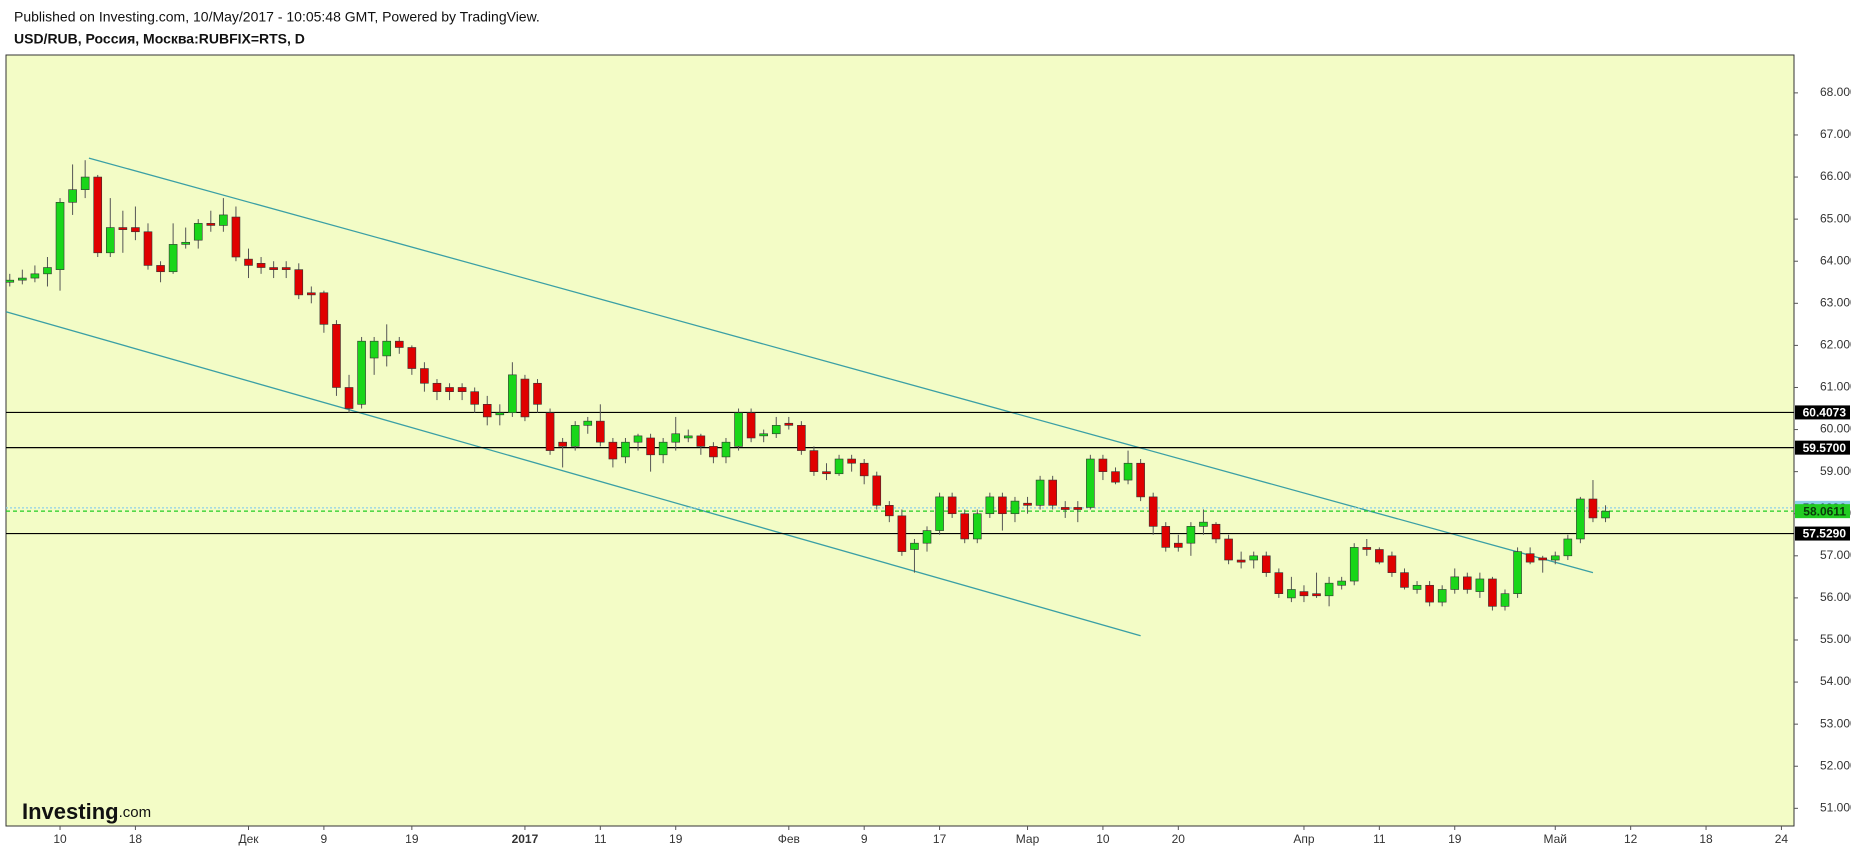  What do you see at coordinates (1835, 723) in the screenshot?
I see `y-tick-label: 53.0000` at bounding box center [1835, 723].